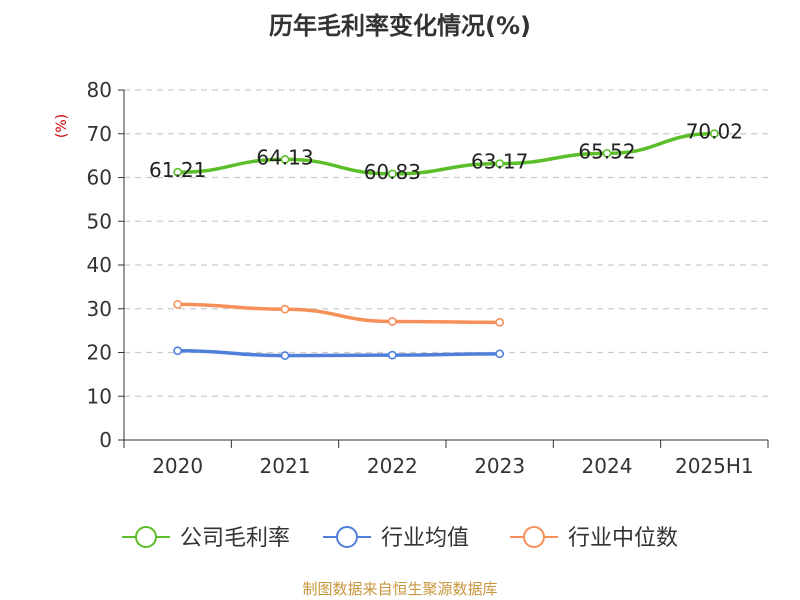  I want to click on x-tick-label: 2022, so click(392, 466).